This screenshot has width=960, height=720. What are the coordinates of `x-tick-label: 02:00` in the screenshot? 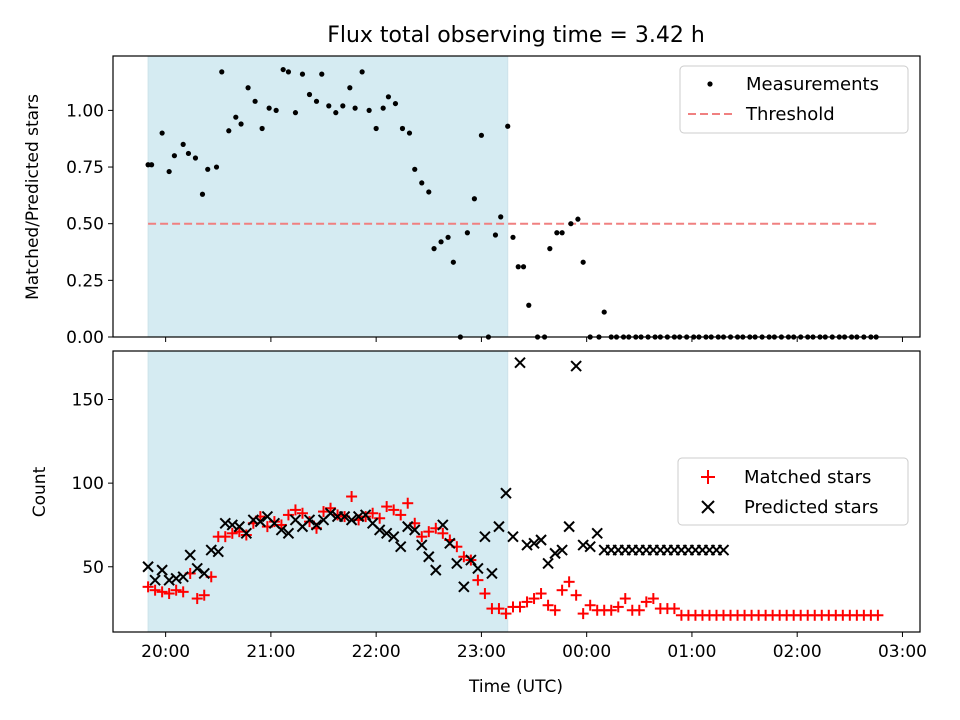 It's located at (797, 652).